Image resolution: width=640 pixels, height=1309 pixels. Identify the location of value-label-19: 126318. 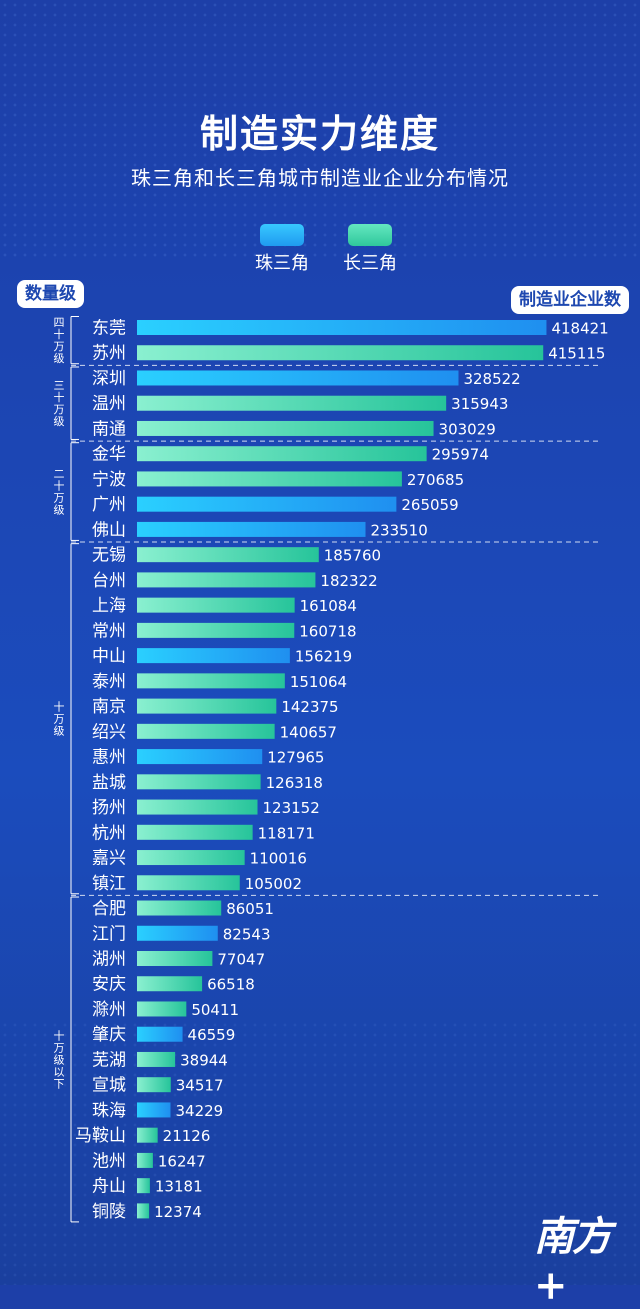
(294, 783).